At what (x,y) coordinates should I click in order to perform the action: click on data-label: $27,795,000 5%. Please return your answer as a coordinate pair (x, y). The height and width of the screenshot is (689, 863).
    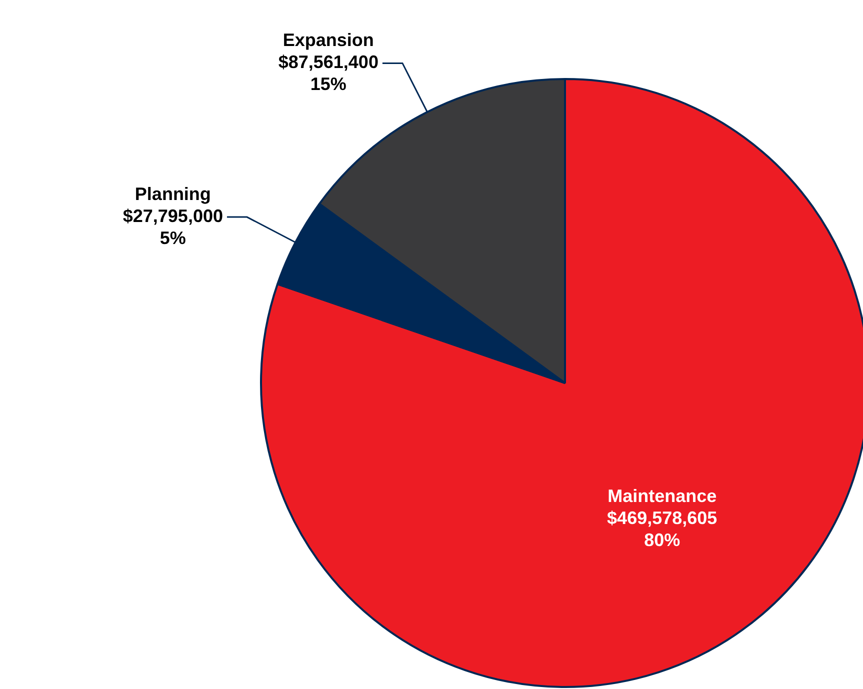
    Looking at the image, I should click on (172, 227).